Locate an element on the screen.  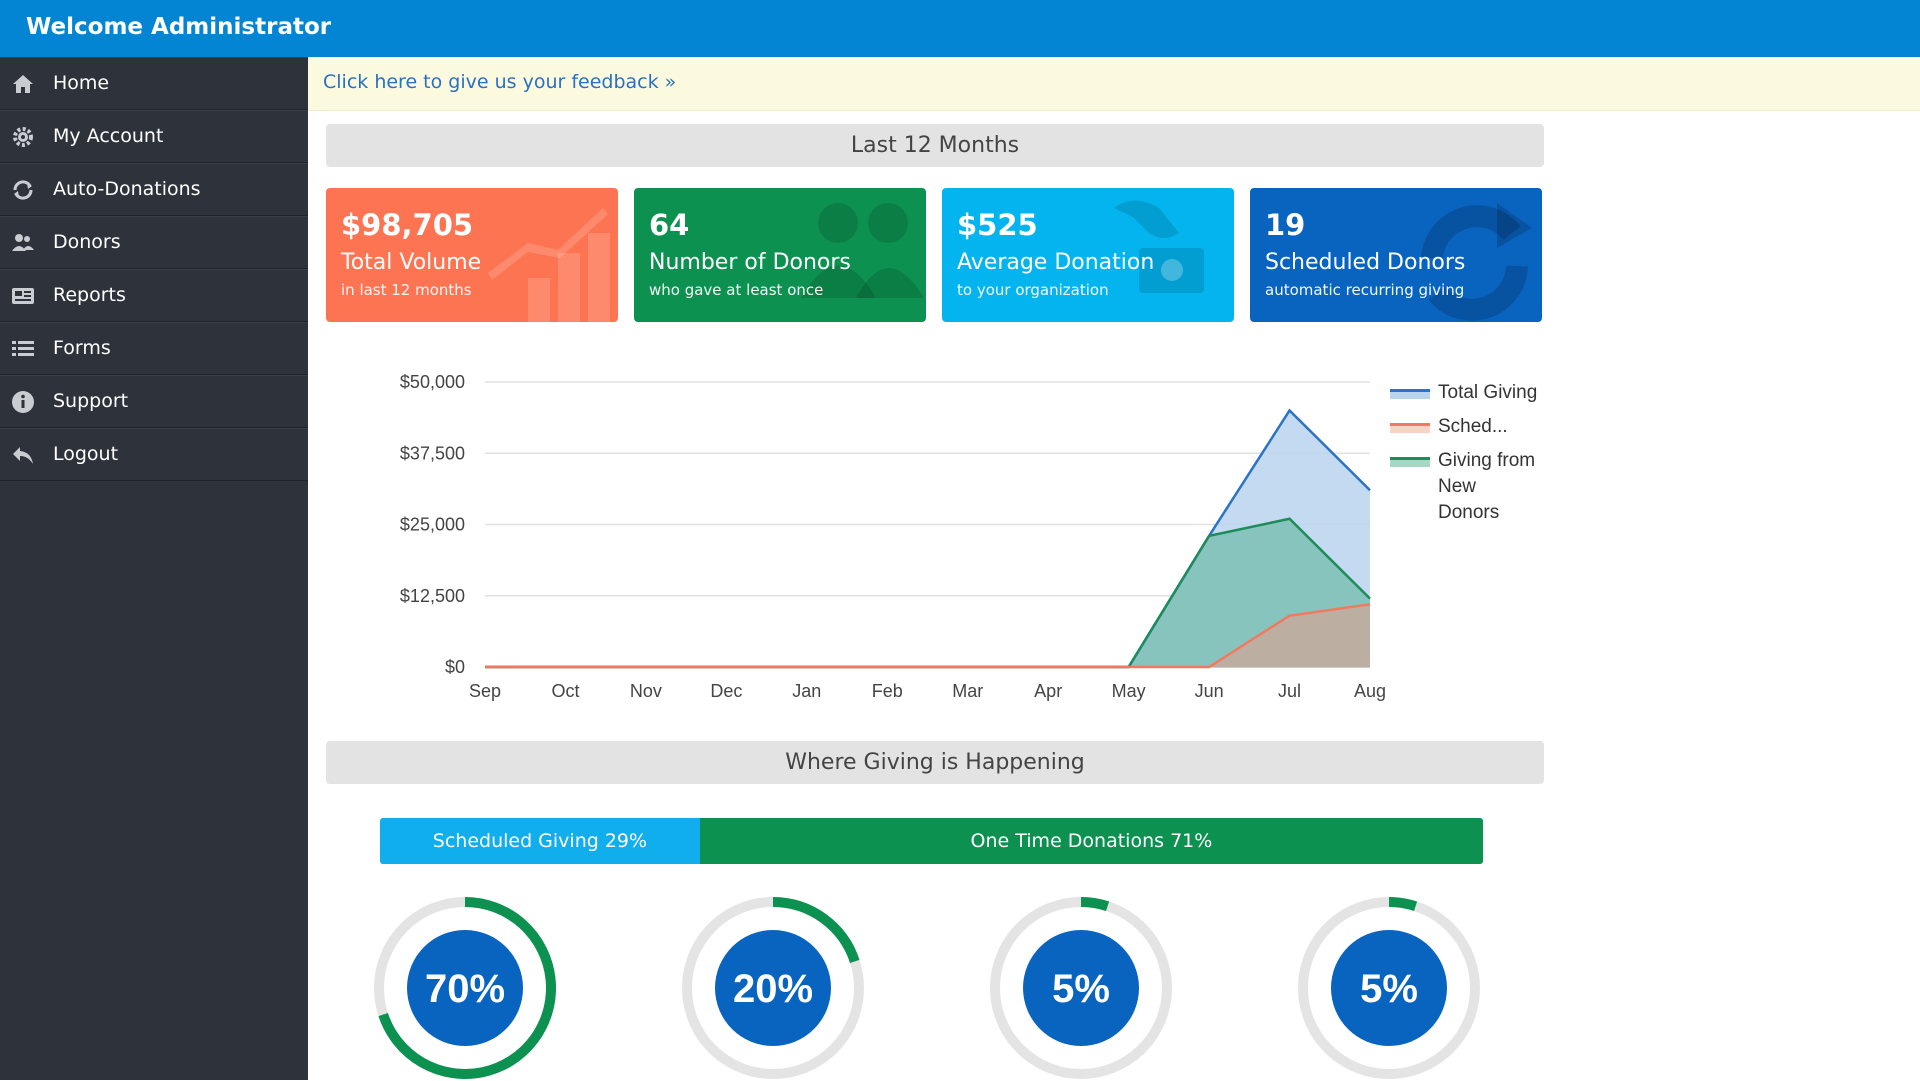
x-tick-label: Jul is located at coordinates (1289, 691).